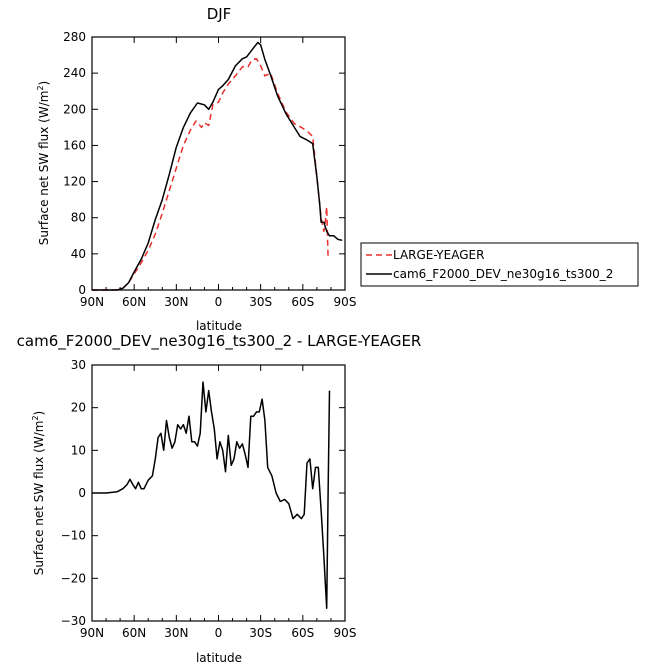 The width and height of the screenshot is (668, 670). I want to click on top-plot-frame, so click(218, 163).